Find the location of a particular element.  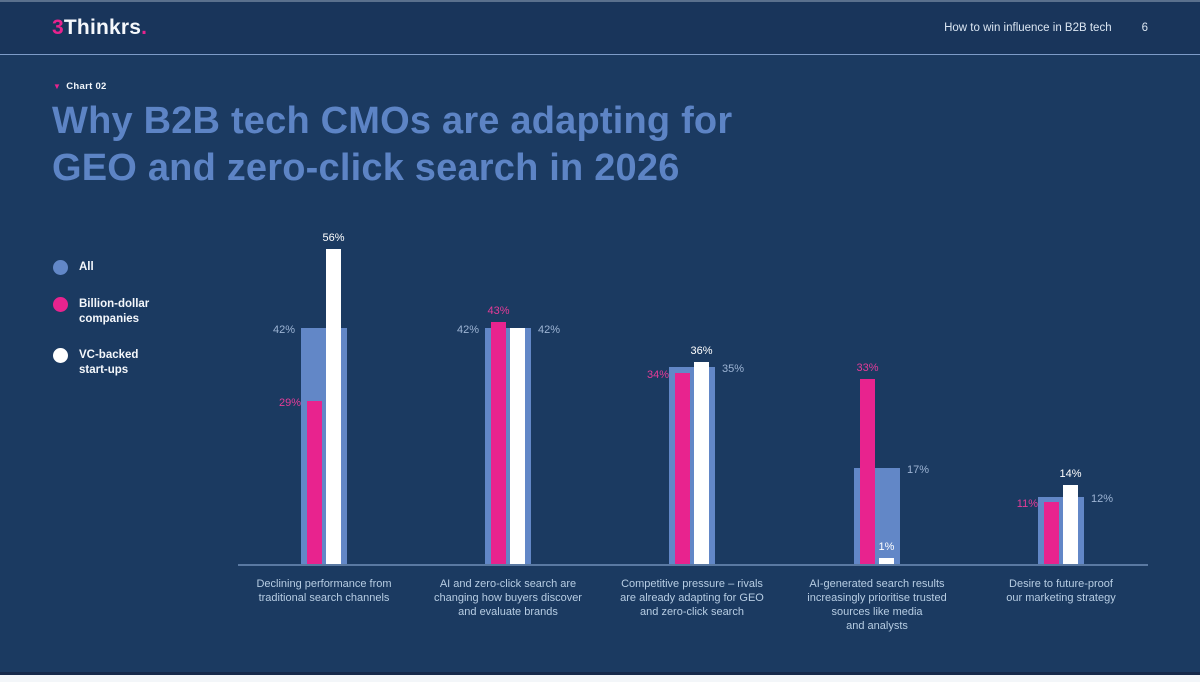

header-right: How to win influence in B2B tech 6 is located at coordinates (1046, 28).